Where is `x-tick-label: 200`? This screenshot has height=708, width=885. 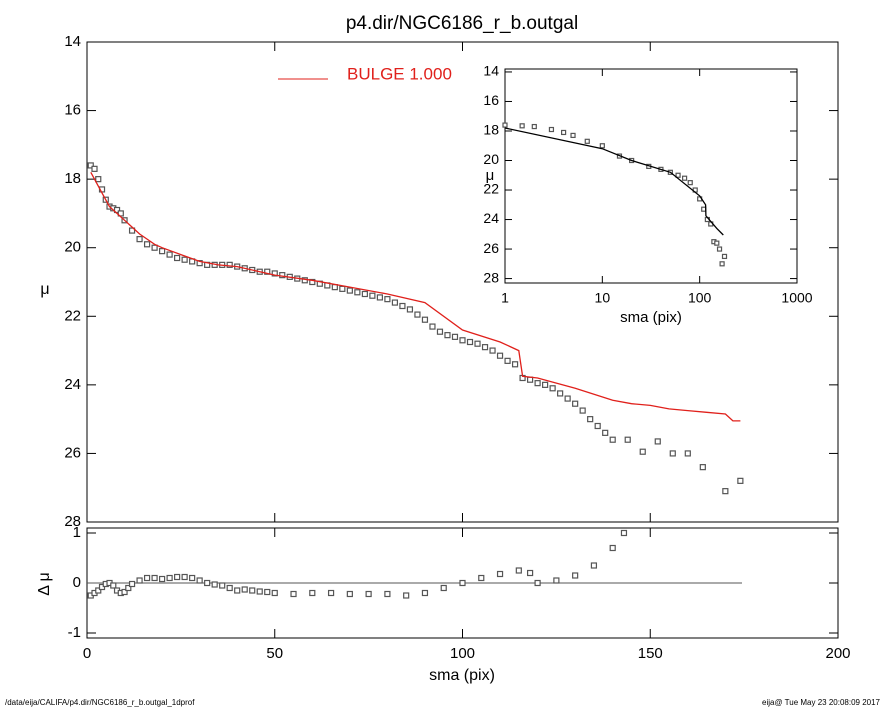 x-tick-label: 200 is located at coordinates (837, 653).